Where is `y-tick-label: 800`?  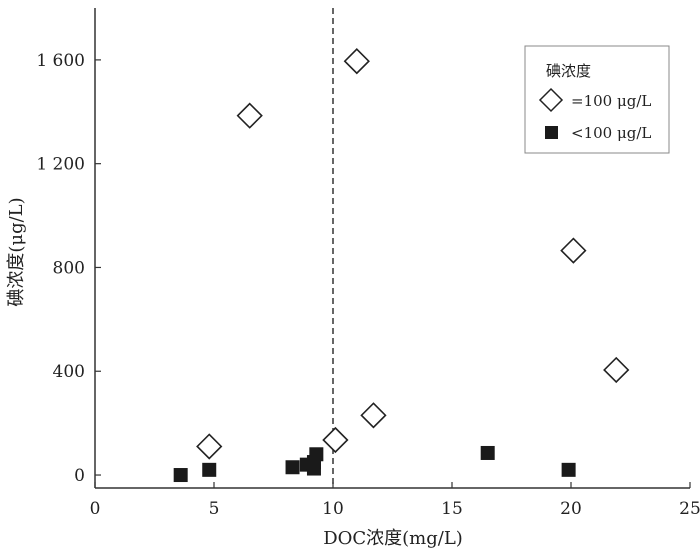 y-tick-label: 800 is located at coordinates (69, 268).